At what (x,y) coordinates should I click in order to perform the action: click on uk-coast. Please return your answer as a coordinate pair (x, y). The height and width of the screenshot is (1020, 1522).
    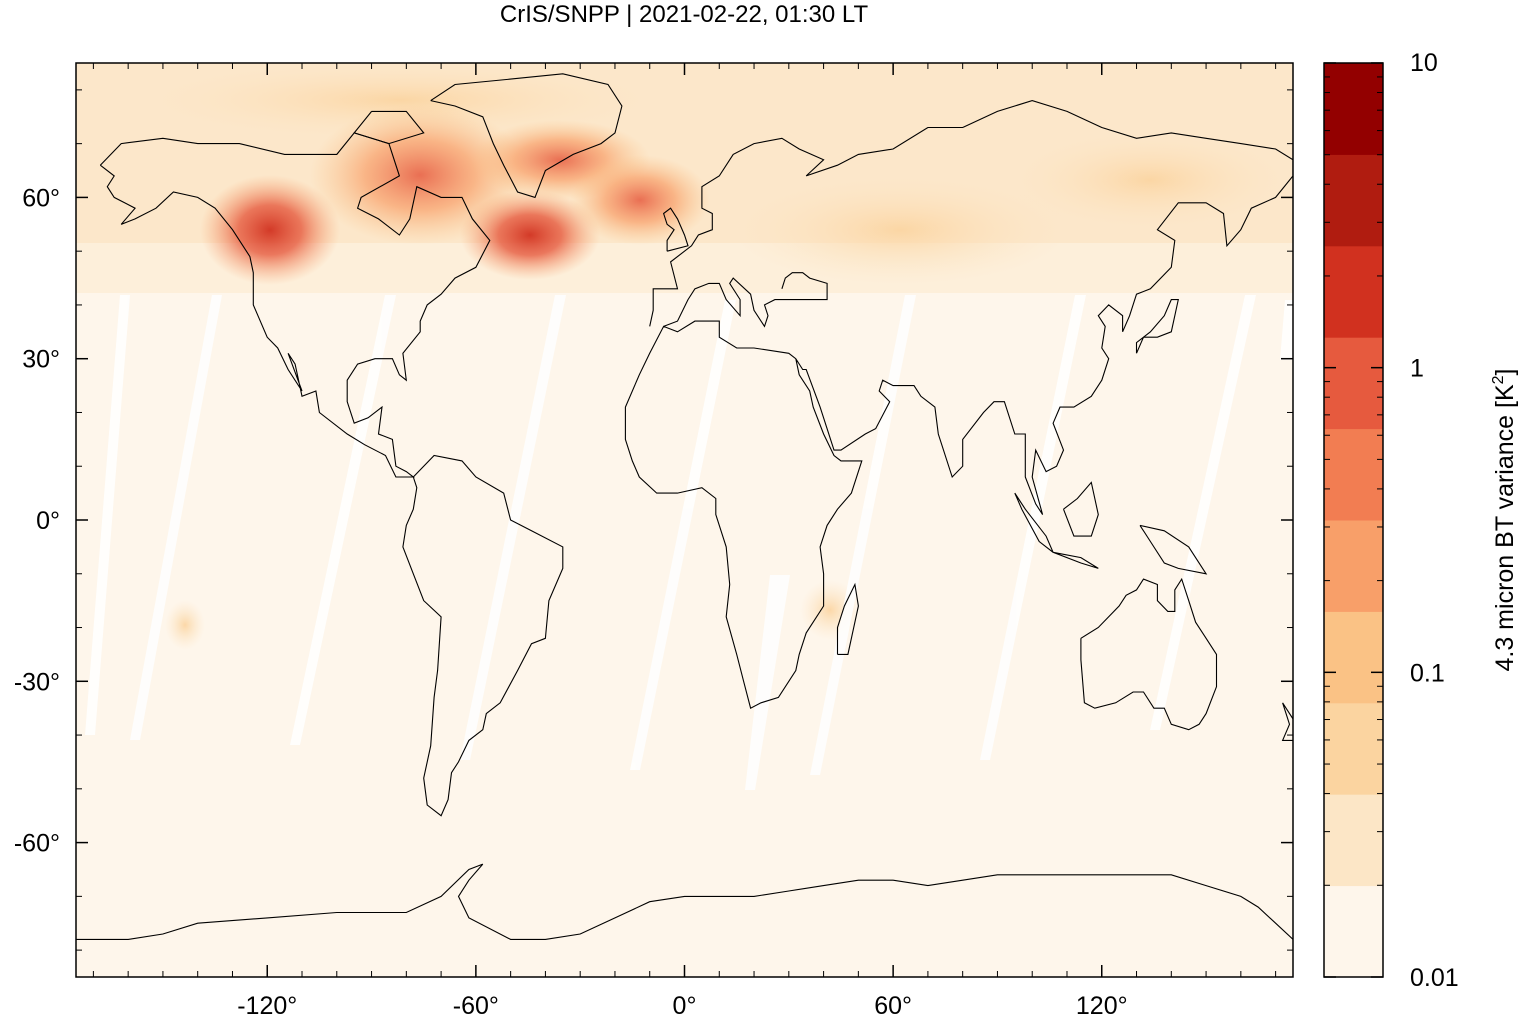
    Looking at the image, I should click on (675, 229).